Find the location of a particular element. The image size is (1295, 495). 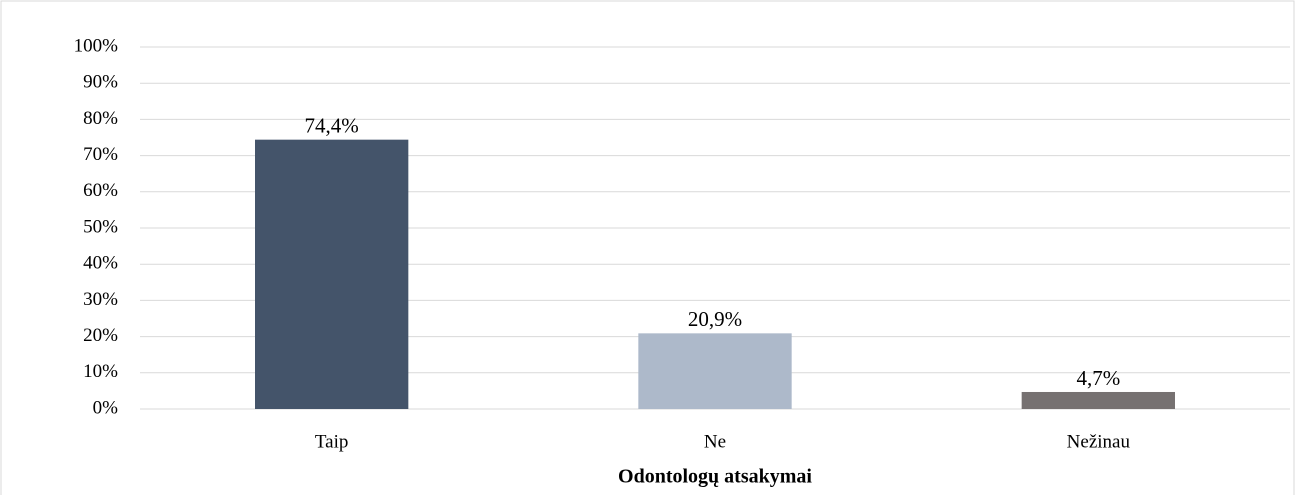

y-tick-label: 80% is located at coordinates (100, 118).